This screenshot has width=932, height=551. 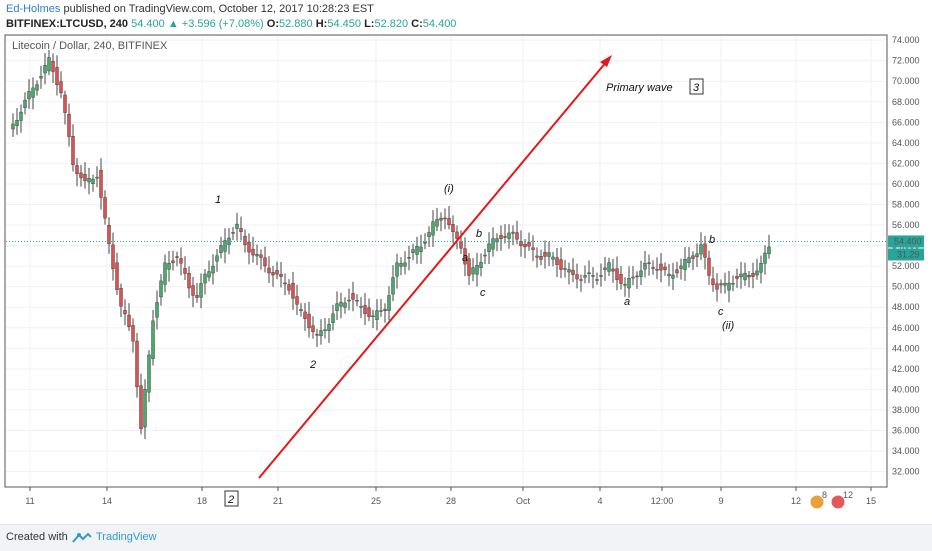 I want to click on last-price-tag, so click(x=906, y=241).